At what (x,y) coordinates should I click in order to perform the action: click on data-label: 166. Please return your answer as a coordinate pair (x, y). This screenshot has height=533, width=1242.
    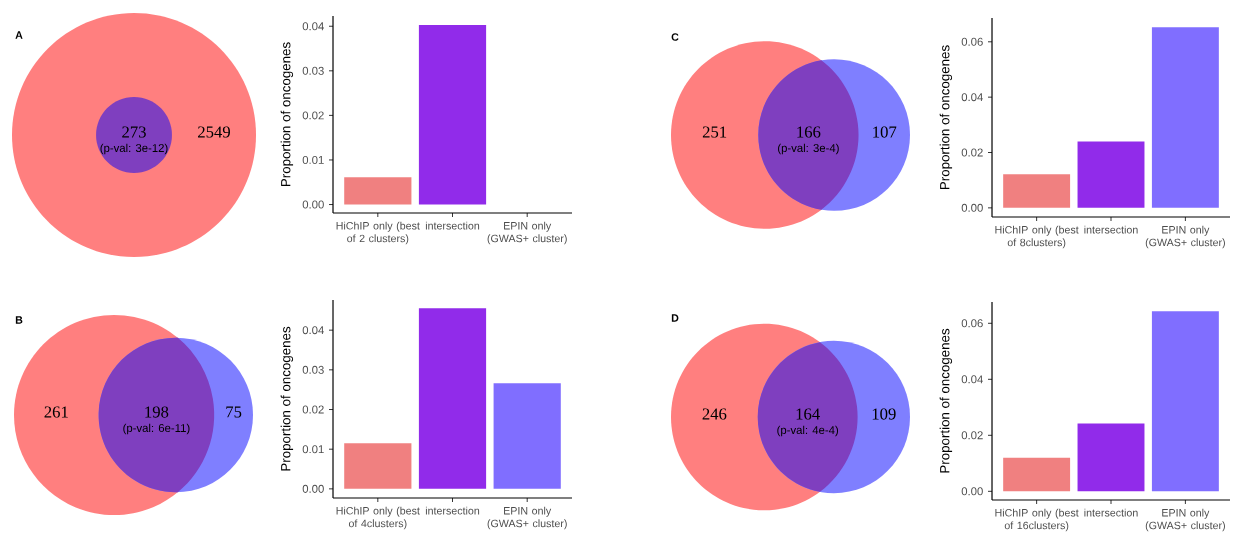
    Looking at the image, I should click on (809, 132).